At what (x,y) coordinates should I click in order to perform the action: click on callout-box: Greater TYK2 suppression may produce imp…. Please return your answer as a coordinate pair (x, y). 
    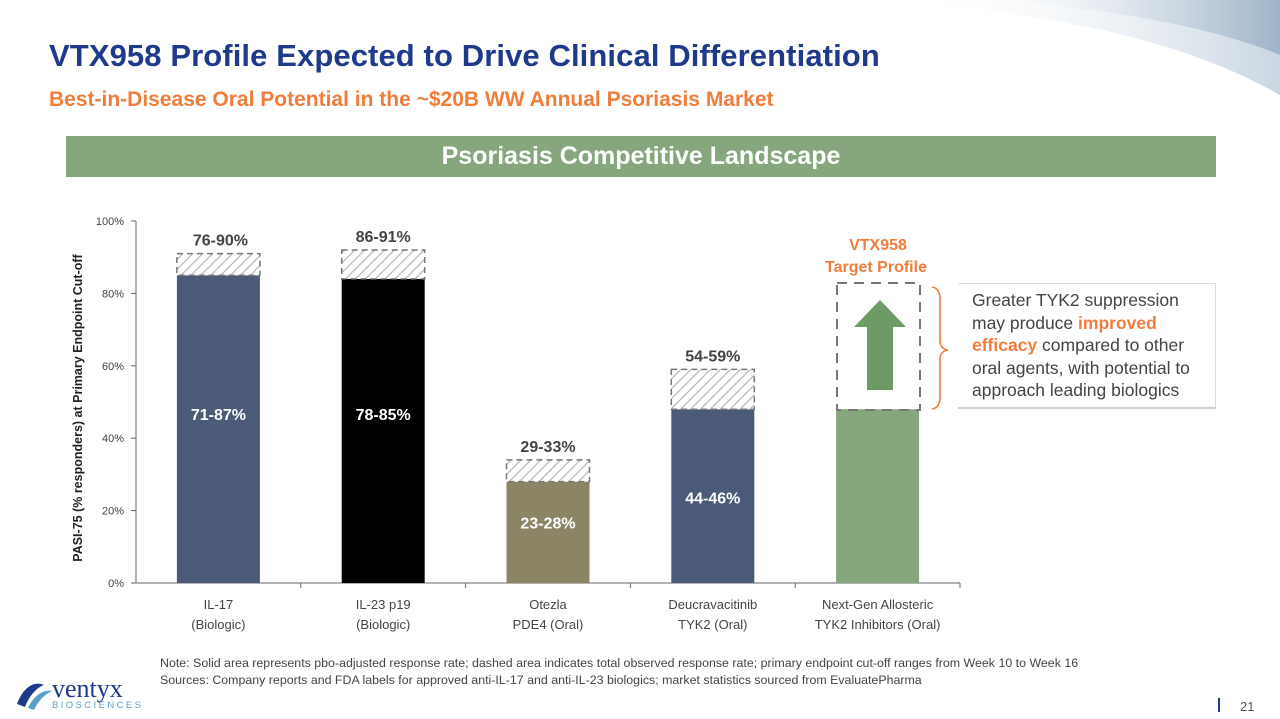
    Looking at the image, I should click on (1087, 345).